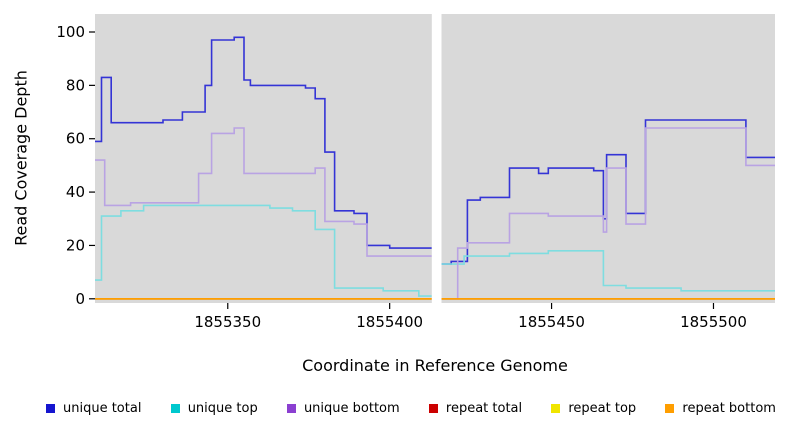 The height and width of the screenshot is (436, 792). What do you see at coordinates (729, 408) in the screenshot?
I see `legend-label-repeat-bottom: repeat bottom` at bounding box center [729, 408].